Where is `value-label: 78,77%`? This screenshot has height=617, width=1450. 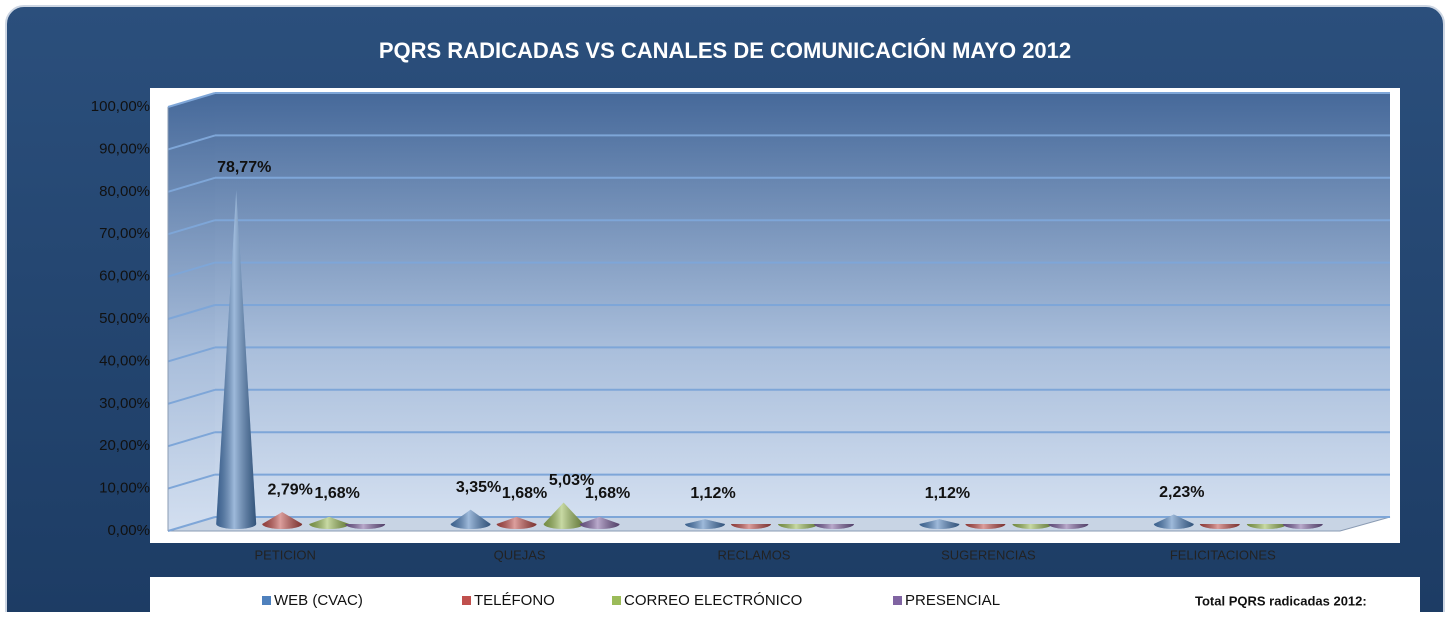
value-label: 78,77% is located at coordinates (244, 167).